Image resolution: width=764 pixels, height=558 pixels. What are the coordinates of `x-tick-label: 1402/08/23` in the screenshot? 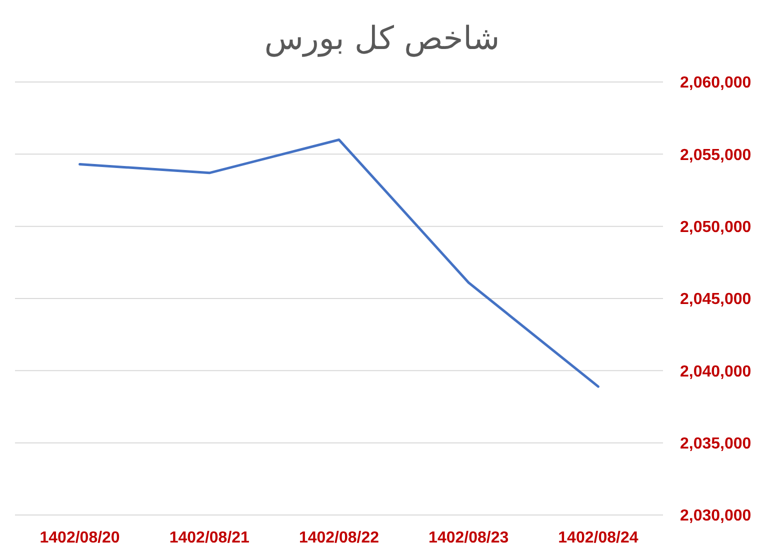 It's located at (468, 537).